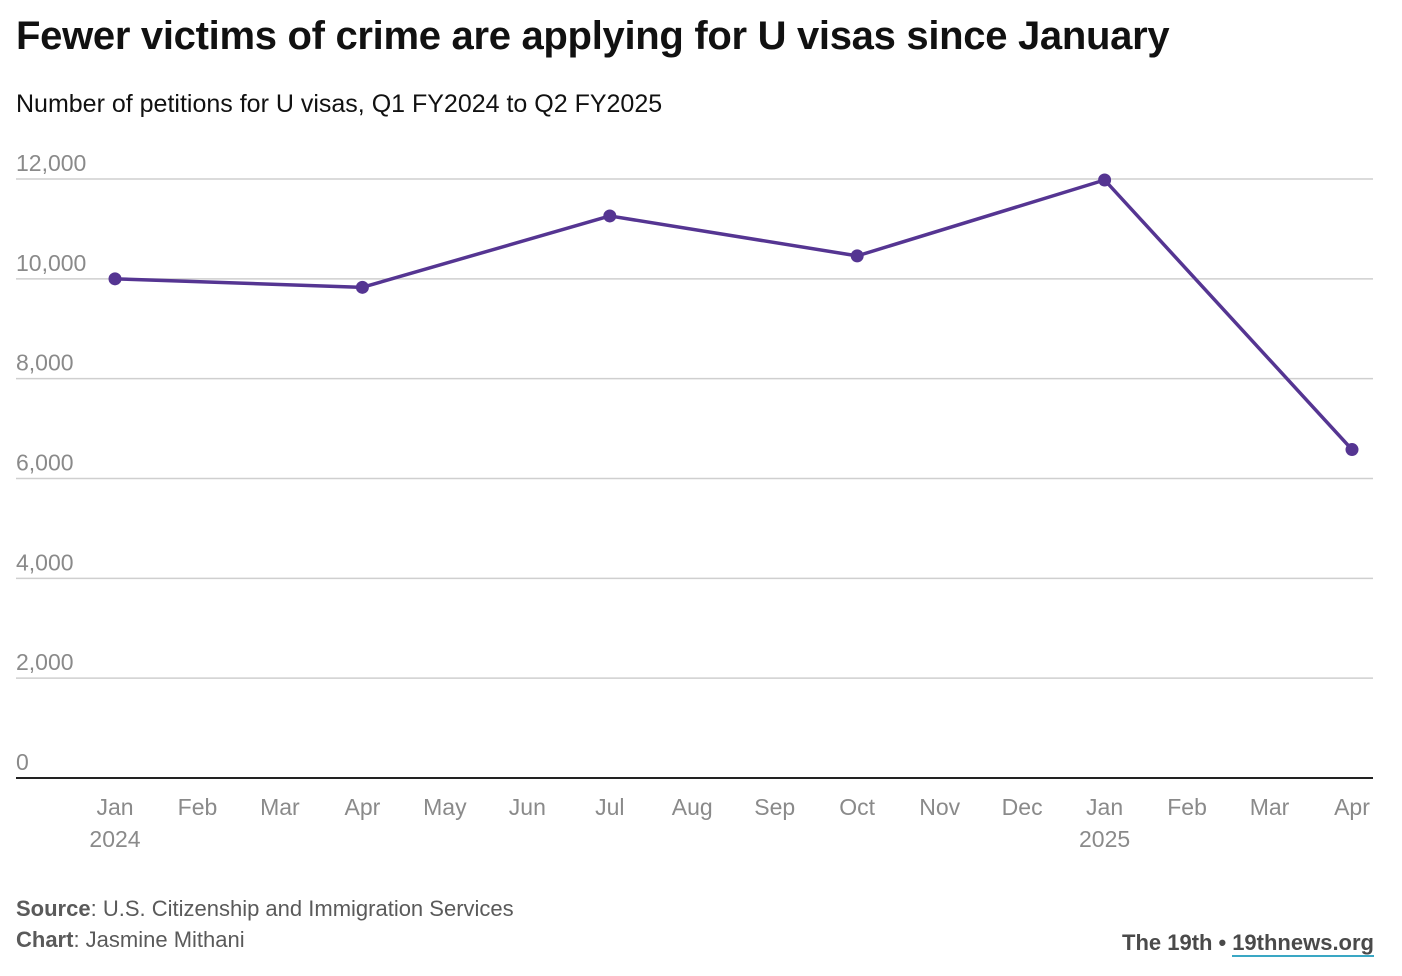  Describe the element at coordinates (857, 807) in the screenshot. I see `x-tick-label: Oct` at that location.